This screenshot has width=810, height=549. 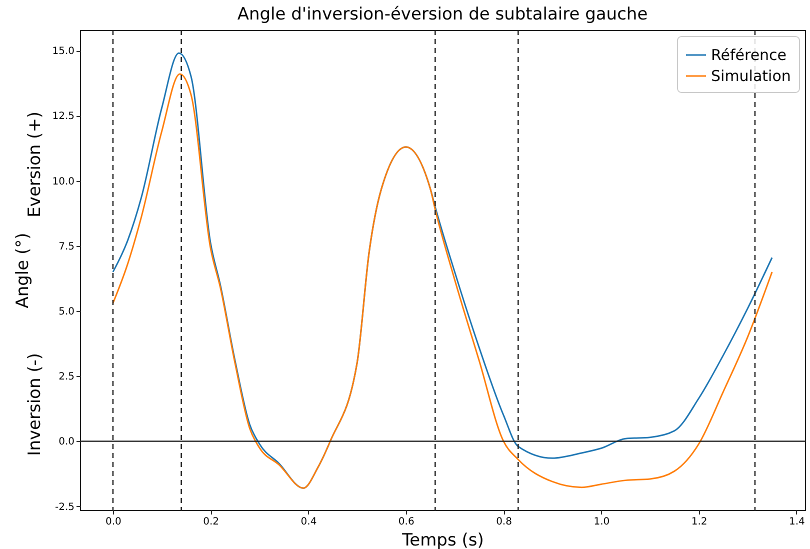 What do you see at coordinates (749, 55) in the screenshot?
I see `legend-label: Référence` at bounding box center [749, 55].